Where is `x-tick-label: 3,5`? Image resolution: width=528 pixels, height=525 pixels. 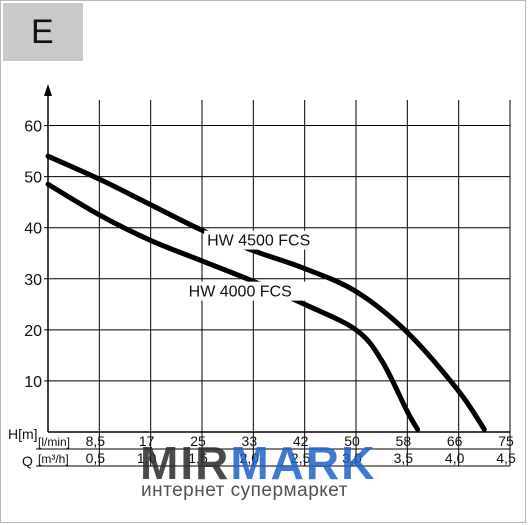
x-tick-label: 3,5 is located at coordinates (404, 458).